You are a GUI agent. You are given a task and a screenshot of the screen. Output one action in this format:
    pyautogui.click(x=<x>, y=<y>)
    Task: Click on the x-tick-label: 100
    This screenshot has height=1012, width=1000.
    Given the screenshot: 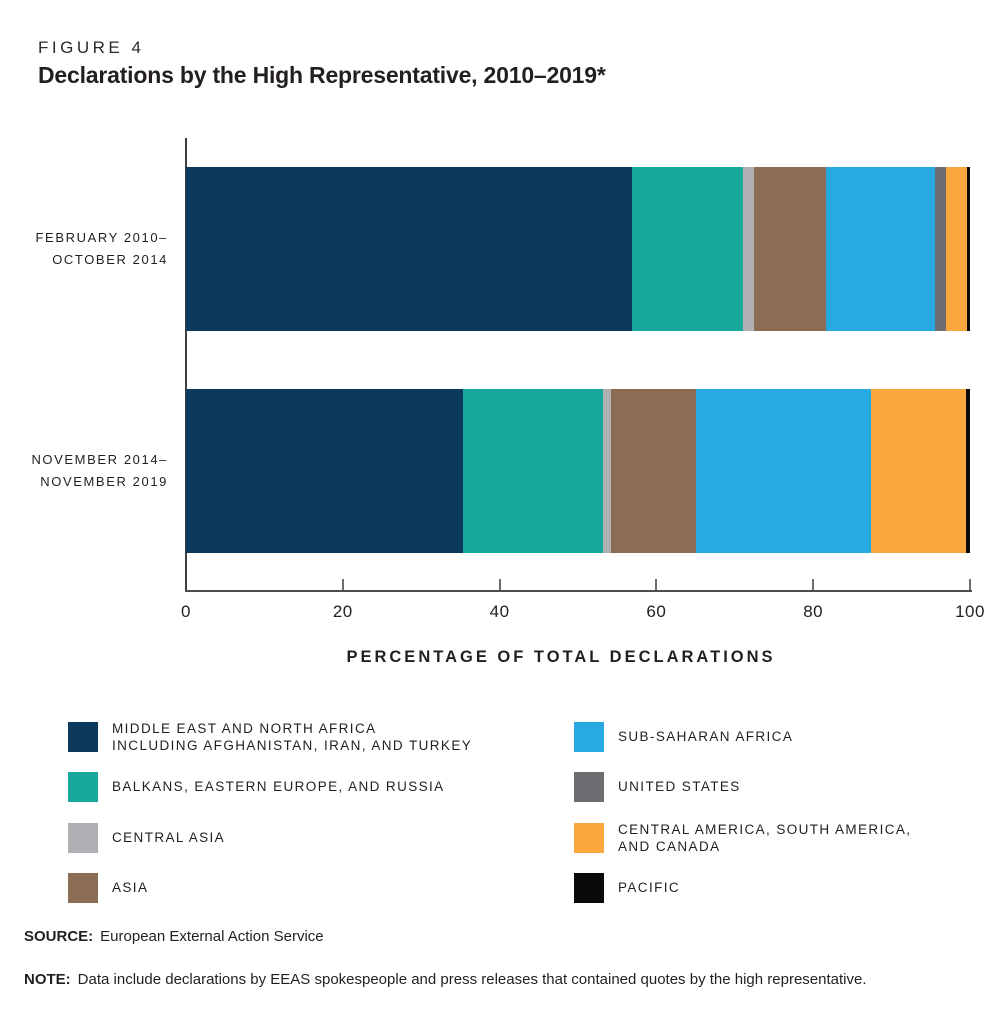 What is the action you would take?
    pyautogui.click(x=970, y=611)
    